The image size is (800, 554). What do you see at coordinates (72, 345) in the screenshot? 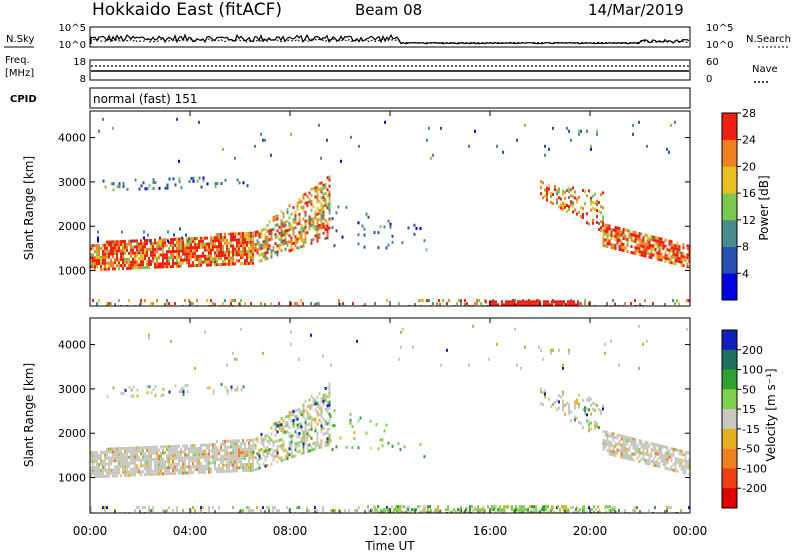
I see `y-tick-label: 4000` at bounding box center [72, 345].